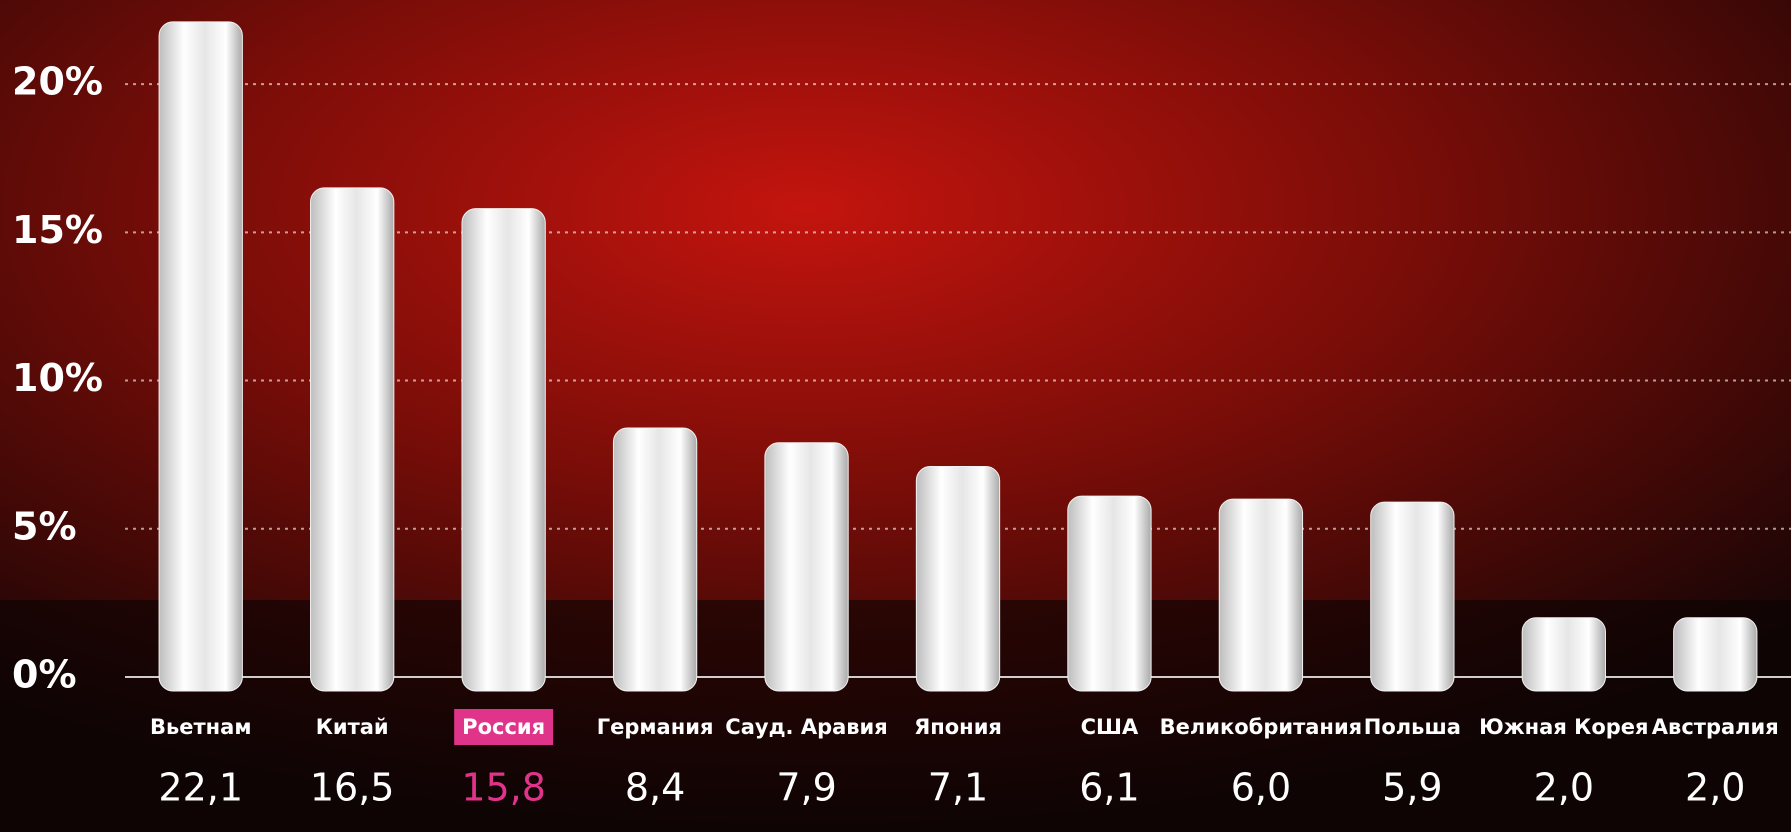 The image size is (1791, 832). I want to click on x-tick-label: Польша, so click(1412, 727).